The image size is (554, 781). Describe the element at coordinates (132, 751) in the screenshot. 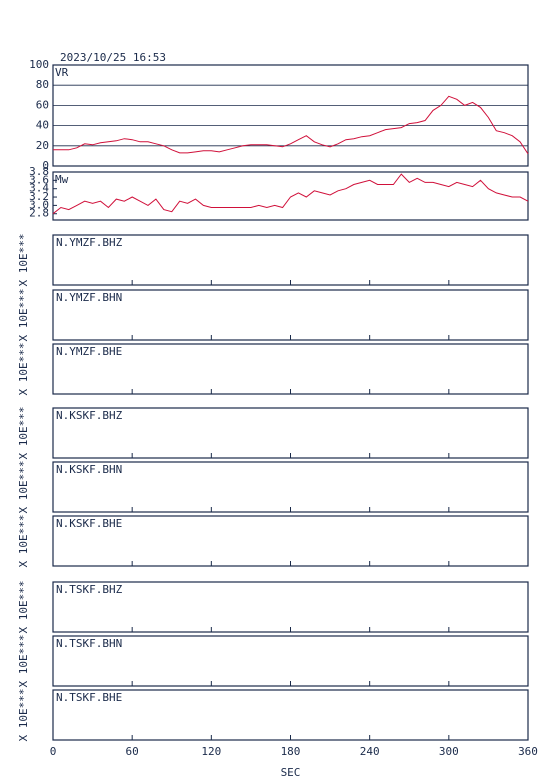

I see `x-tick-label: 60` at that location.